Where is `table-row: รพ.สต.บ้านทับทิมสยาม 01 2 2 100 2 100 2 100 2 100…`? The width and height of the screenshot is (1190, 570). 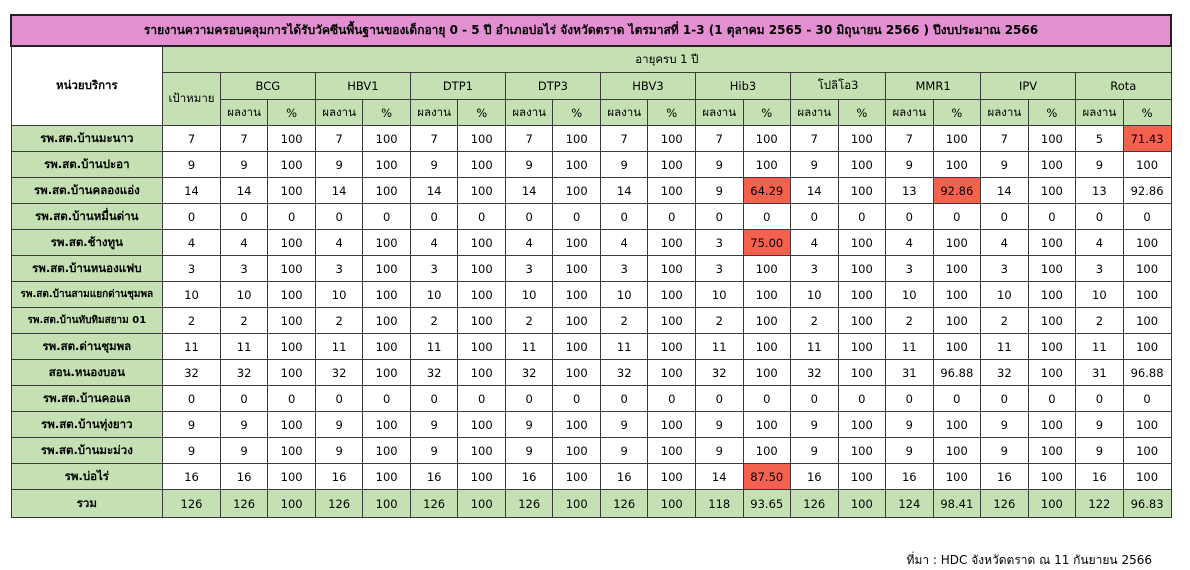 table-row: รพ.สต.บ้านทับทิมสยาม 01 2 2 100 2 100 2 100 2 100… is located at coordinates (591, 320).